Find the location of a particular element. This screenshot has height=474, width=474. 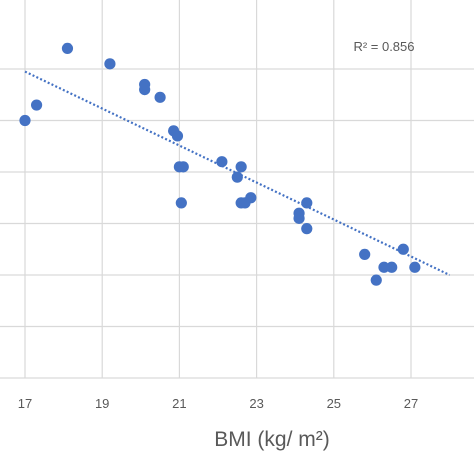

x-tick-label: 27 is located at coordinates (411, 403).